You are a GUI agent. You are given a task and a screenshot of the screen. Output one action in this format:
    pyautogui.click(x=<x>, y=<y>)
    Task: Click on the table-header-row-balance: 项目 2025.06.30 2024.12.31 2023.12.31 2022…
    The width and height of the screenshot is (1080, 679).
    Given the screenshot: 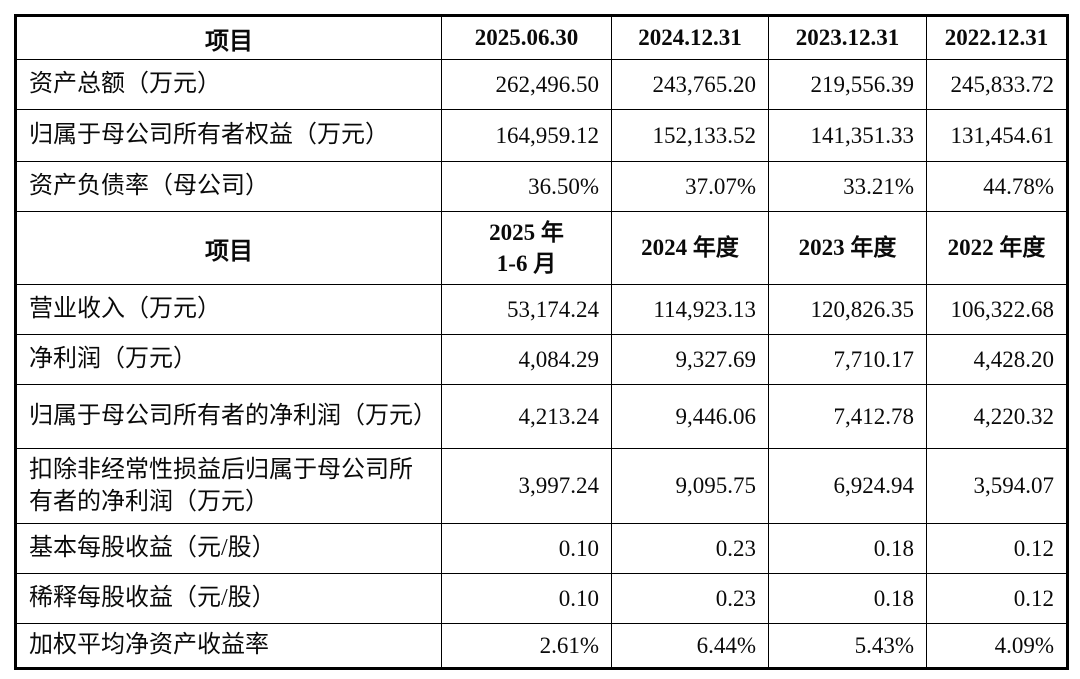 What is the action you would take?
    pyautogui.click(x=541, y=37)
    